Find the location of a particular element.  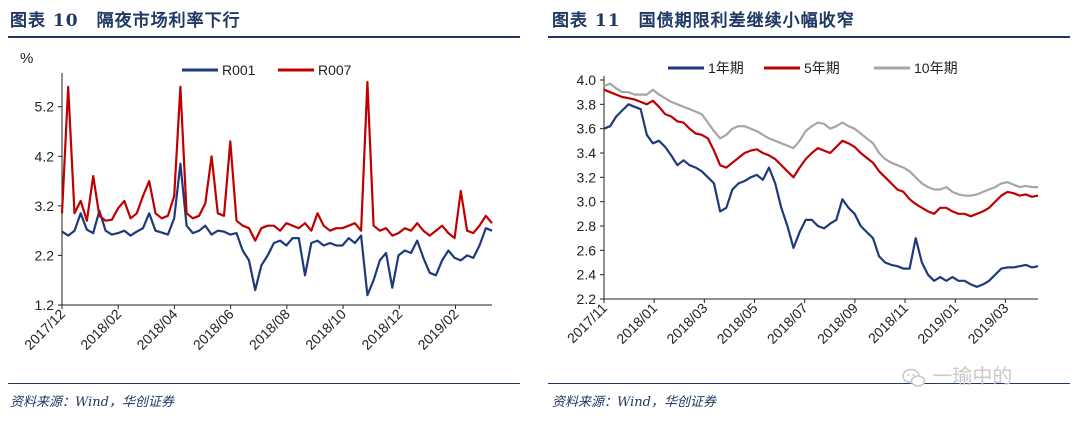

x-tick-label: 2018/09 is located at coordinates (837, 323).